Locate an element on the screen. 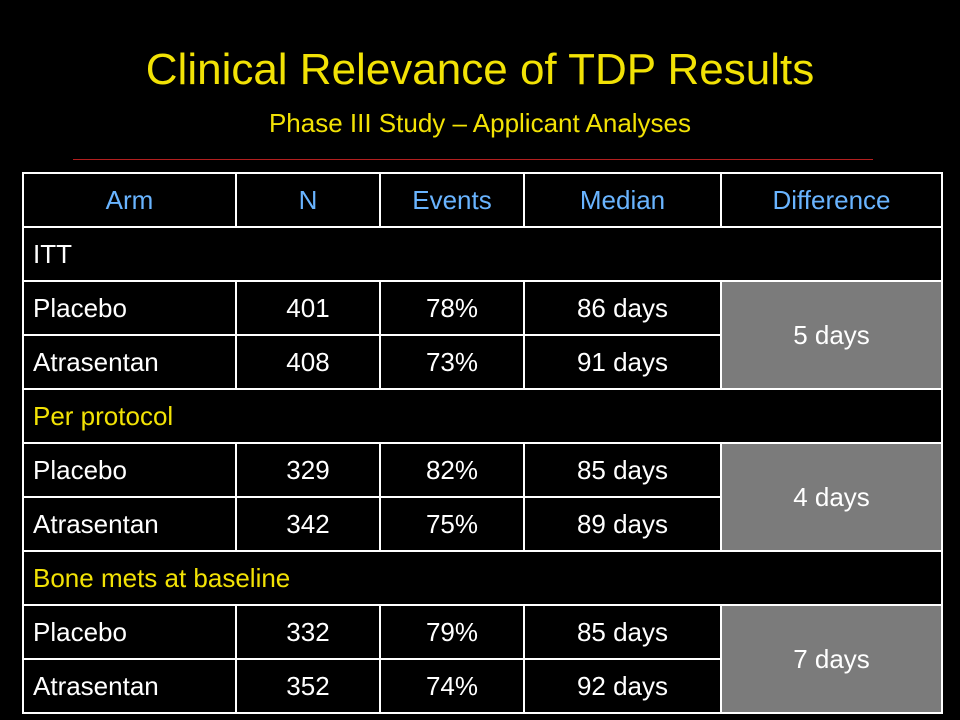 The width and height of the screenshot is (960, 720). difference-cell: 4 days is located at coordinates (831, 497).